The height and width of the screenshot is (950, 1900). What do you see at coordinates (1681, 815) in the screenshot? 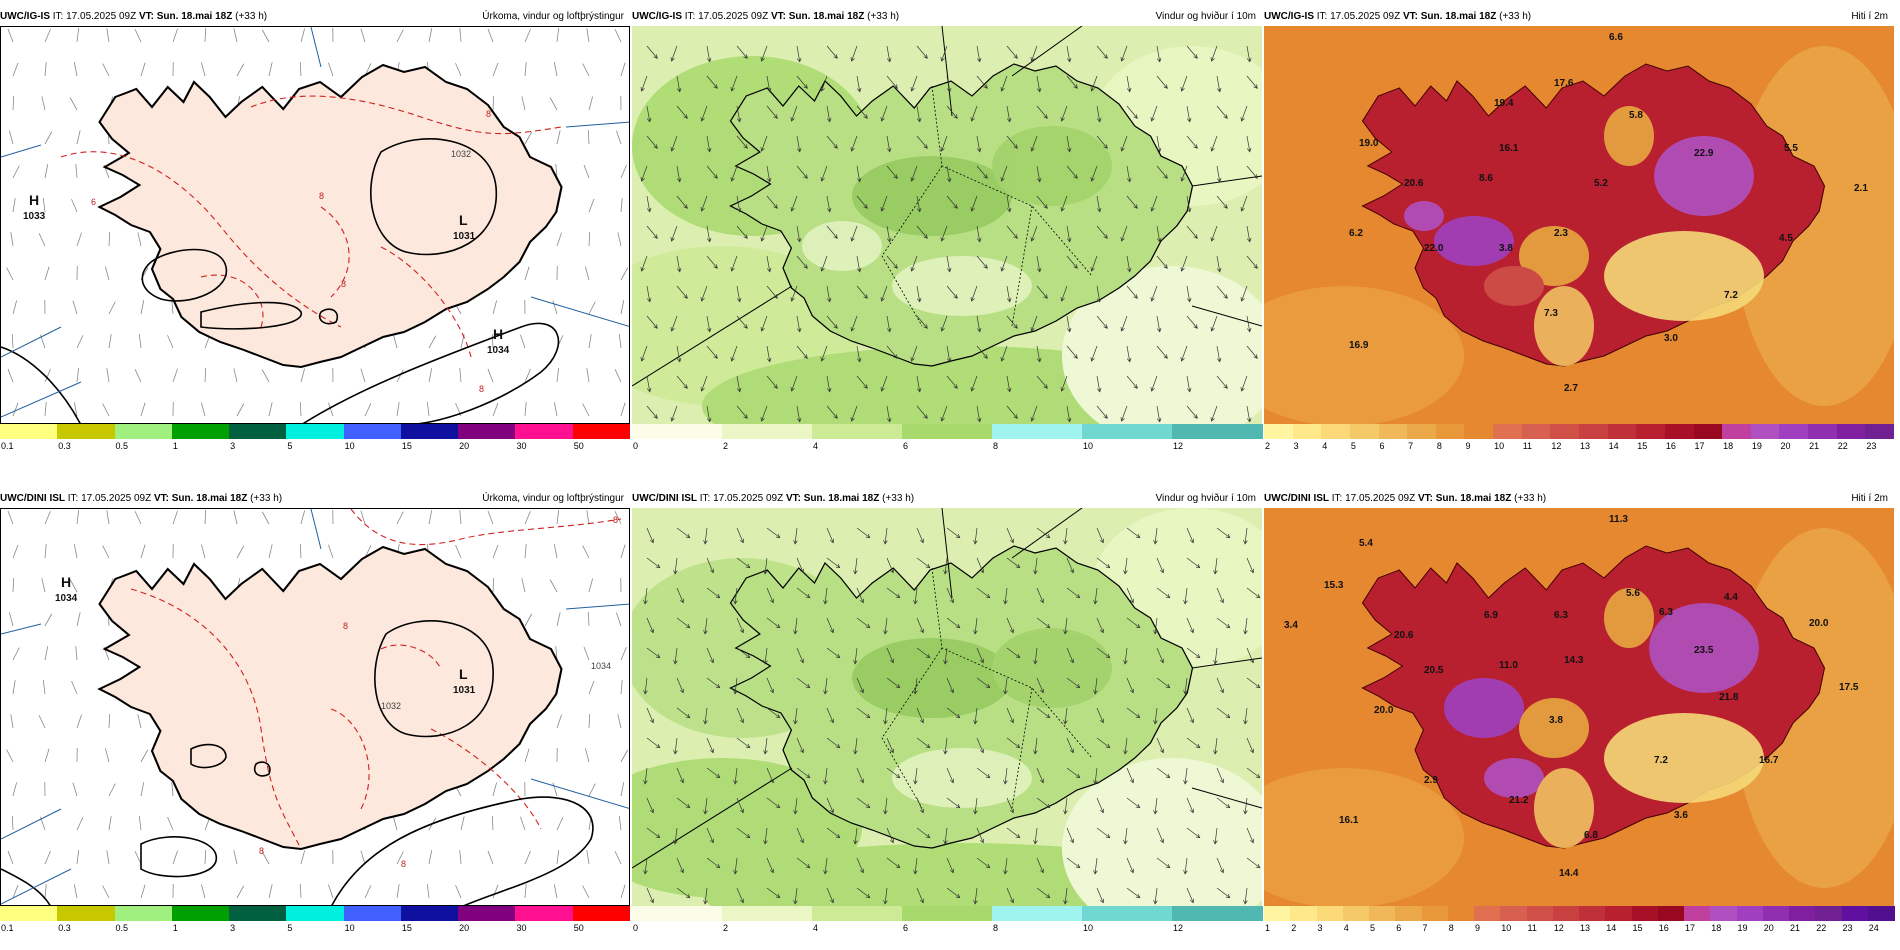
I see `temperature-label: 3.6` at bounding box center [1681, 815].